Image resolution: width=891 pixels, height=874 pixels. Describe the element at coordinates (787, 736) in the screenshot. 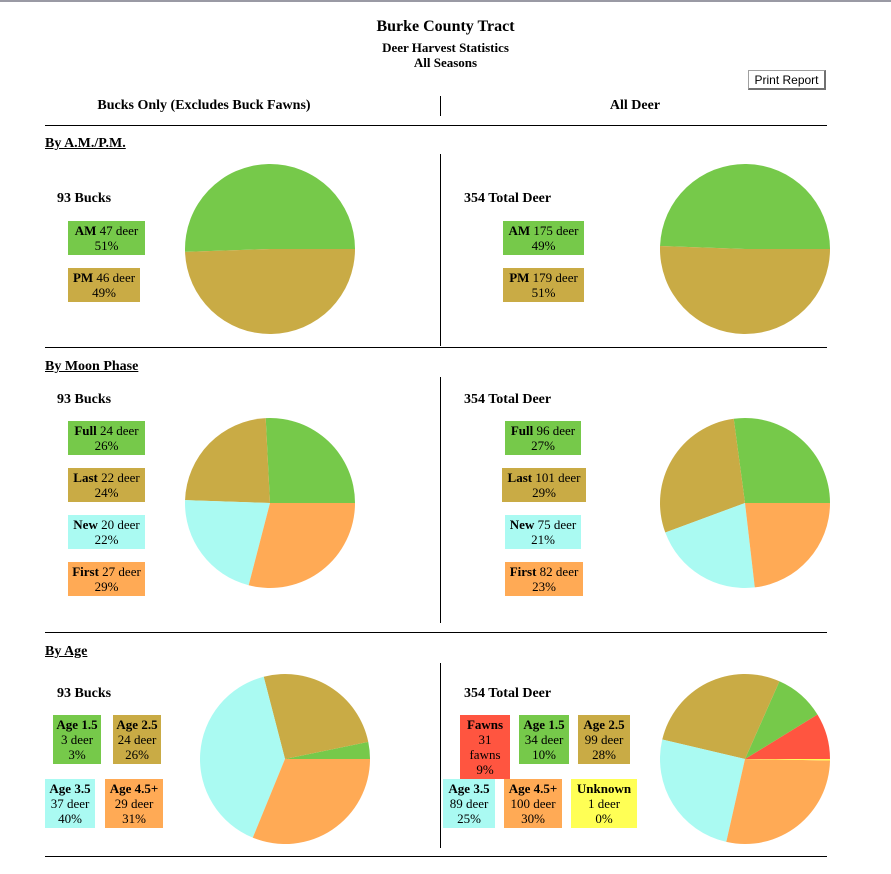

I see `pie-slice-fawns` at that location.